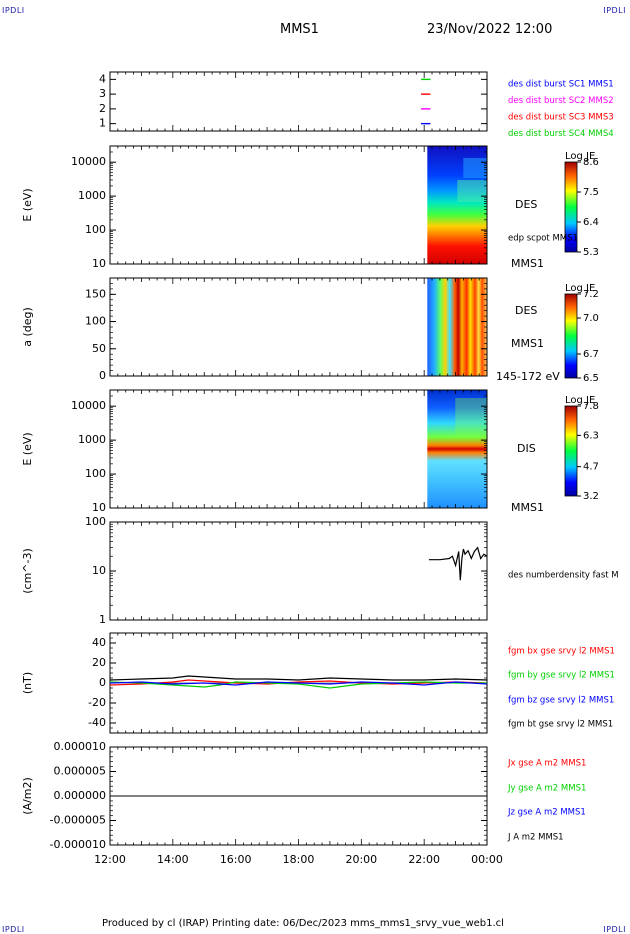  What do you see at coordinates (299, 29) in the screenshot?
I see `spacecraft-title: MMS1` at bounding box center [299, 29].